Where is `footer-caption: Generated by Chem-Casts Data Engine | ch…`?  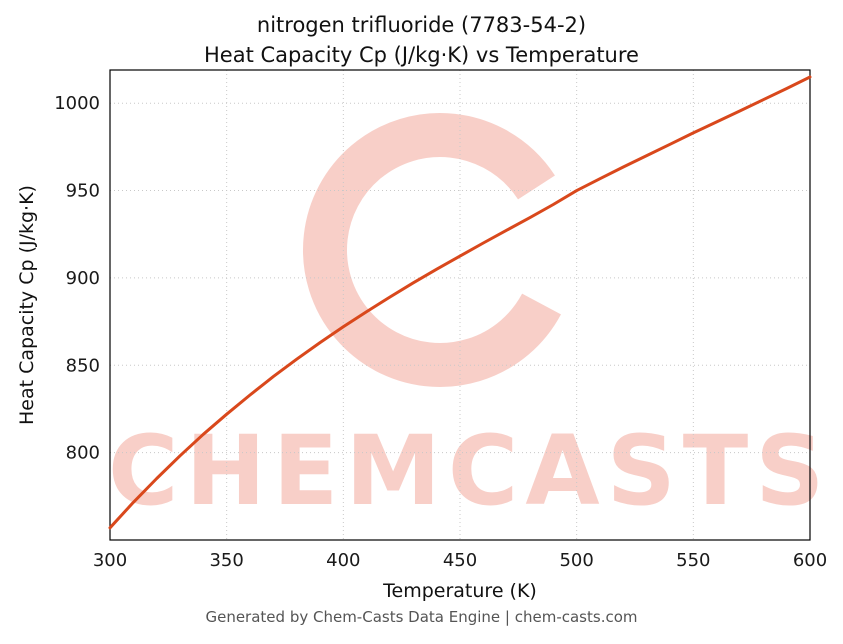
footer-caption: Generated by Chem-Casts Data Engine | ch… is located at coordinates (421, 617).